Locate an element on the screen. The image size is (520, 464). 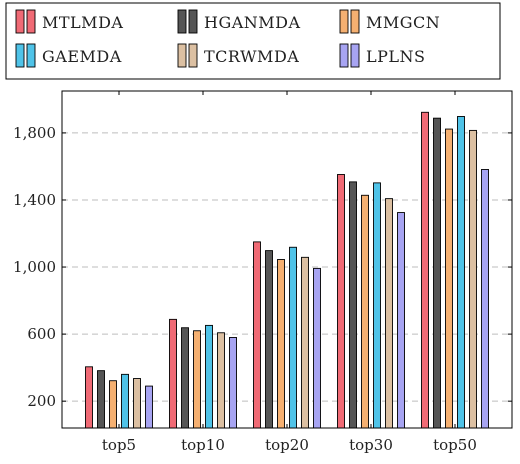
bar-tcrwmda-top30 is located at coordinates (389, 313).